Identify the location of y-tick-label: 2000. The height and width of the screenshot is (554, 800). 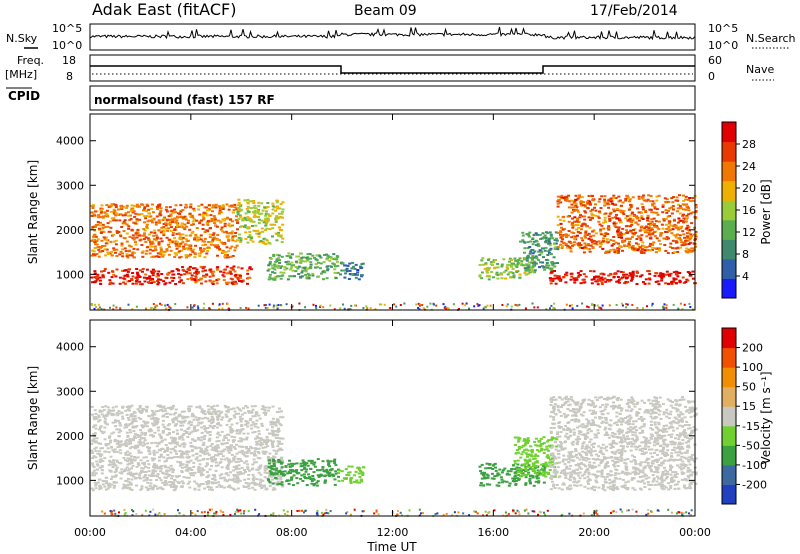
(70, 230).